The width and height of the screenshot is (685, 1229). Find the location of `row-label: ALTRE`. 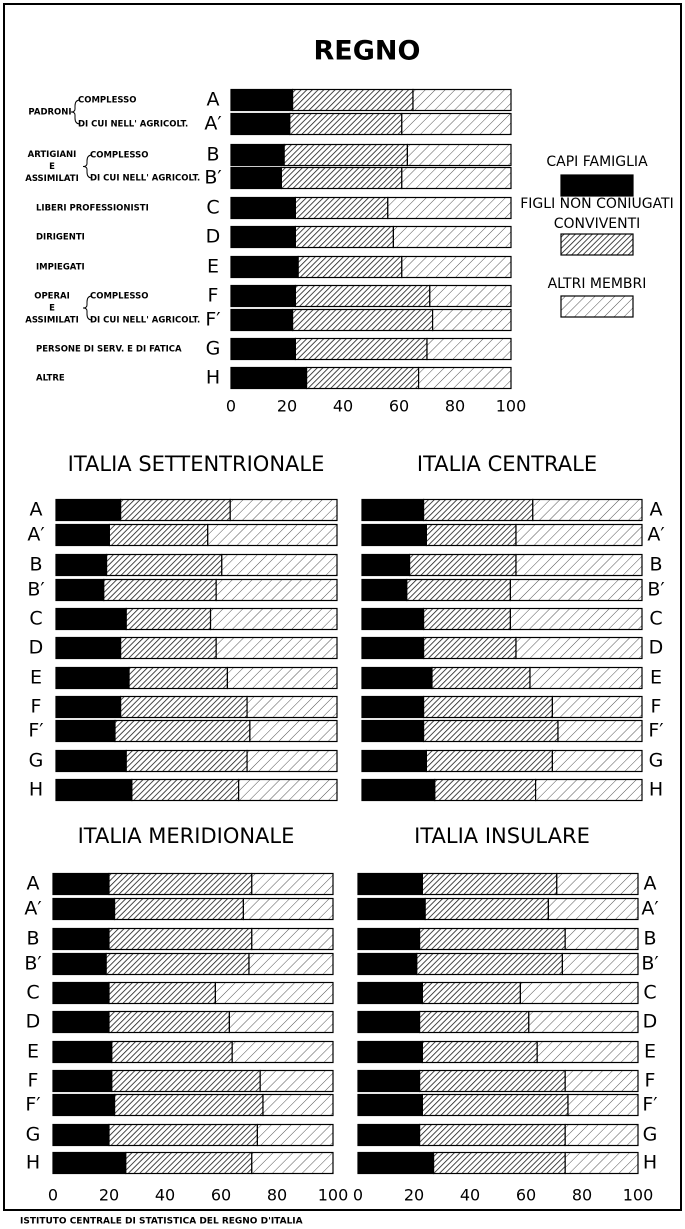

row-label: ALTRE is located at coordinates (50, 379).